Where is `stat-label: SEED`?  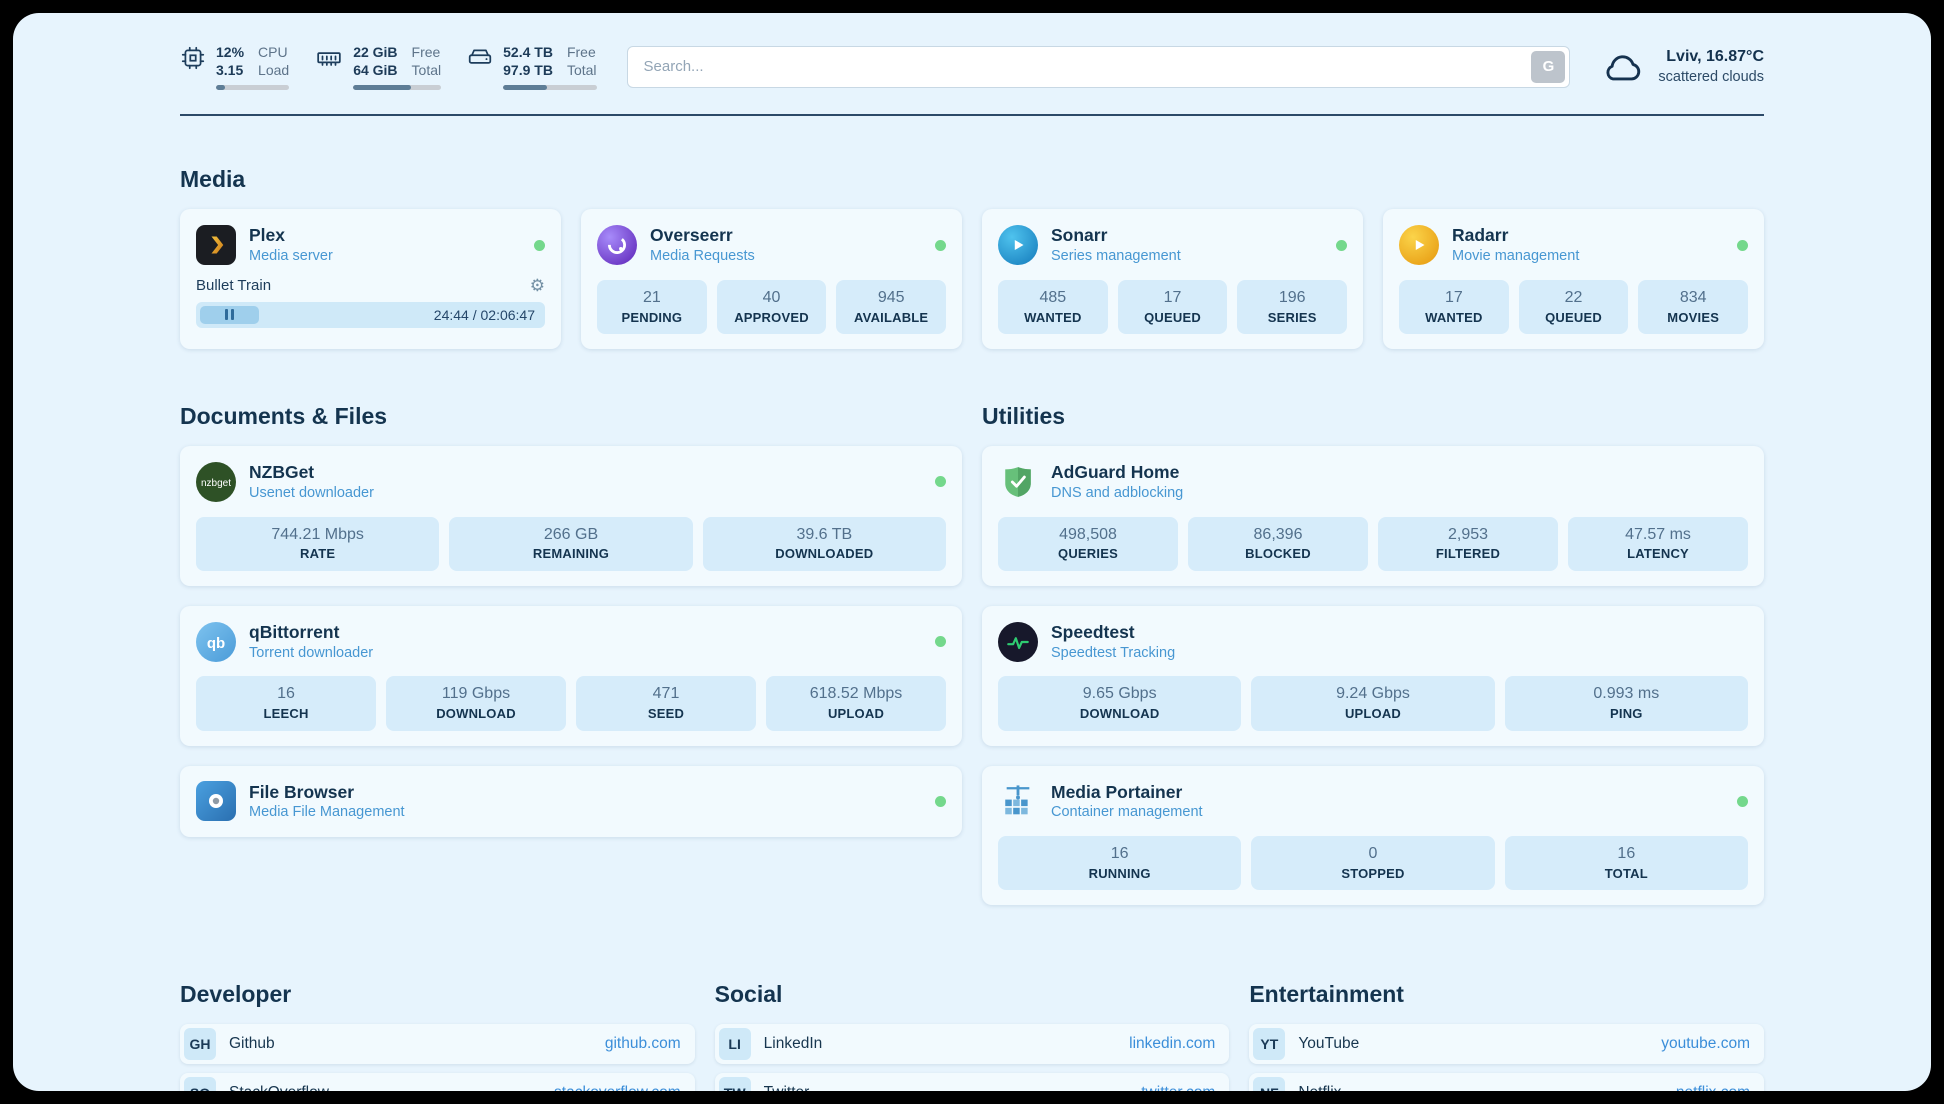
stat-label: SEED is located at coordinates (666, 714).